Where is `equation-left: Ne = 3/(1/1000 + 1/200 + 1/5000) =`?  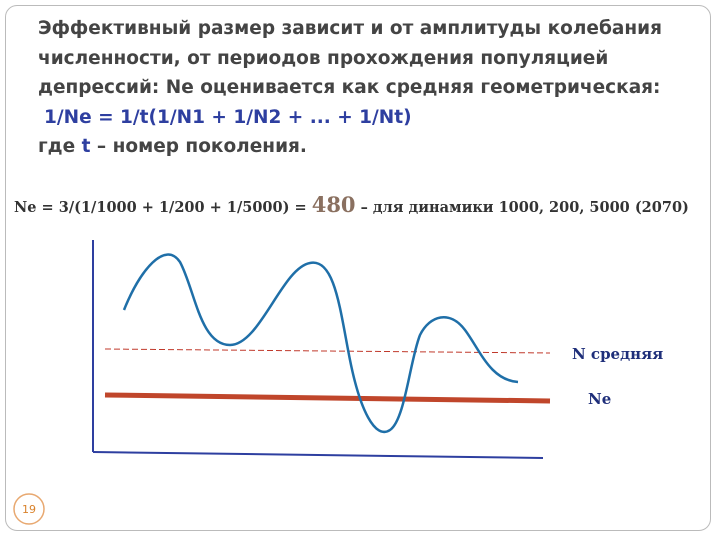 equation-left: Ne = 3/(1/1000 + 1/200 + 1/5000) = is located at coordinates (163, 207).